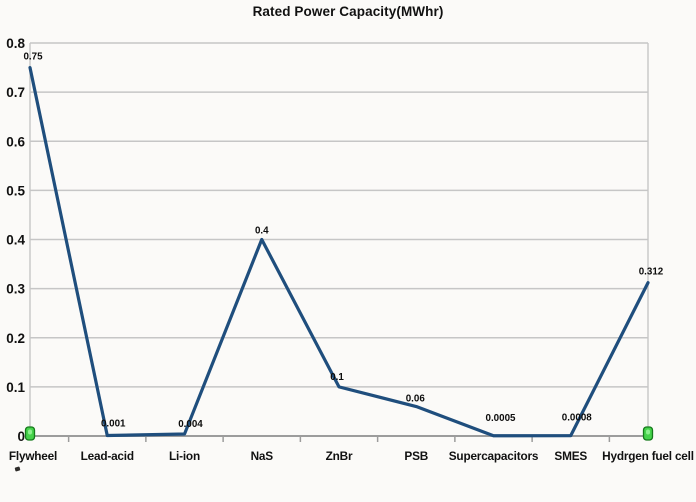  What do you see at coordinates (648, 456) in the screenshot?
I see `x-axis-label: Hydrgen fuel cell` at bounding box center [648, 456].